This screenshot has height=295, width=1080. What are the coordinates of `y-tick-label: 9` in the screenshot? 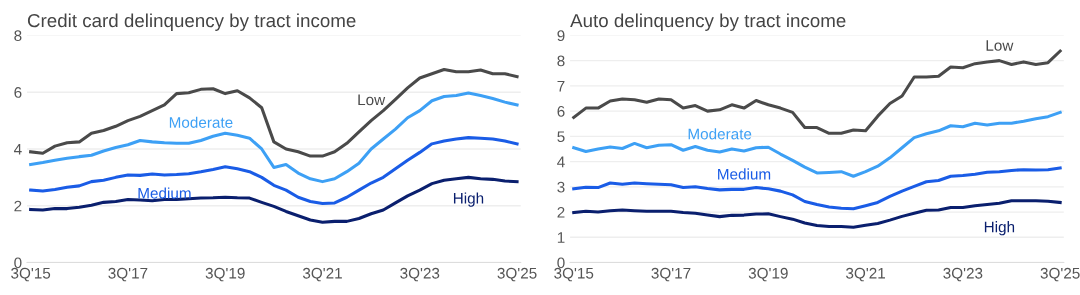 It's located at (561, 36).